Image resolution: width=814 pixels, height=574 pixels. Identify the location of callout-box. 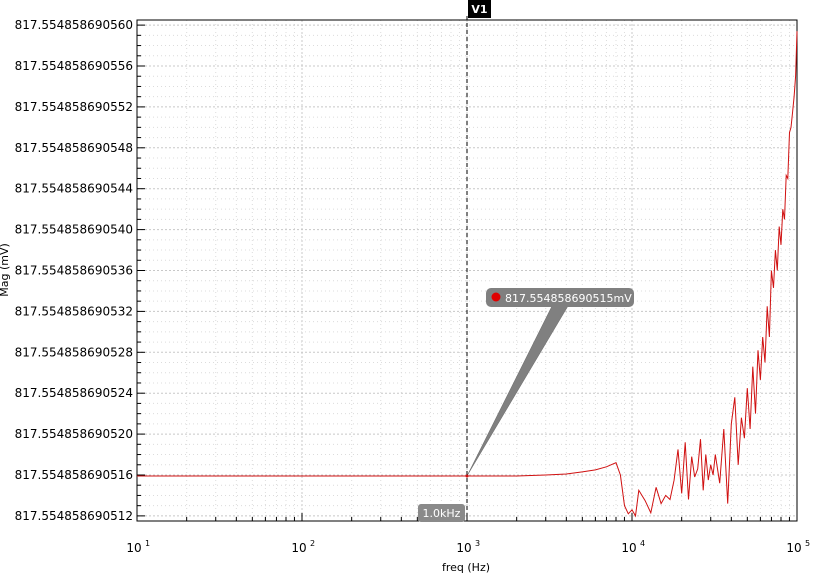
(560, 297).